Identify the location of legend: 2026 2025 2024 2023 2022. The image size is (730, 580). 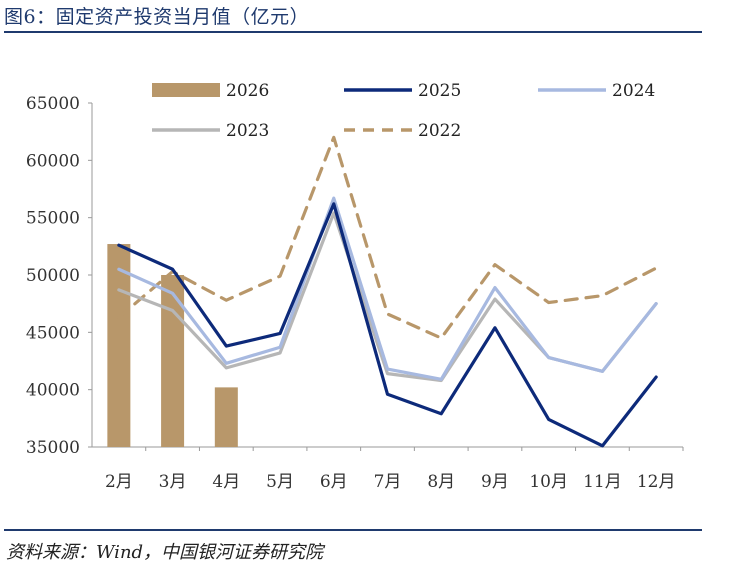
(403, 111).